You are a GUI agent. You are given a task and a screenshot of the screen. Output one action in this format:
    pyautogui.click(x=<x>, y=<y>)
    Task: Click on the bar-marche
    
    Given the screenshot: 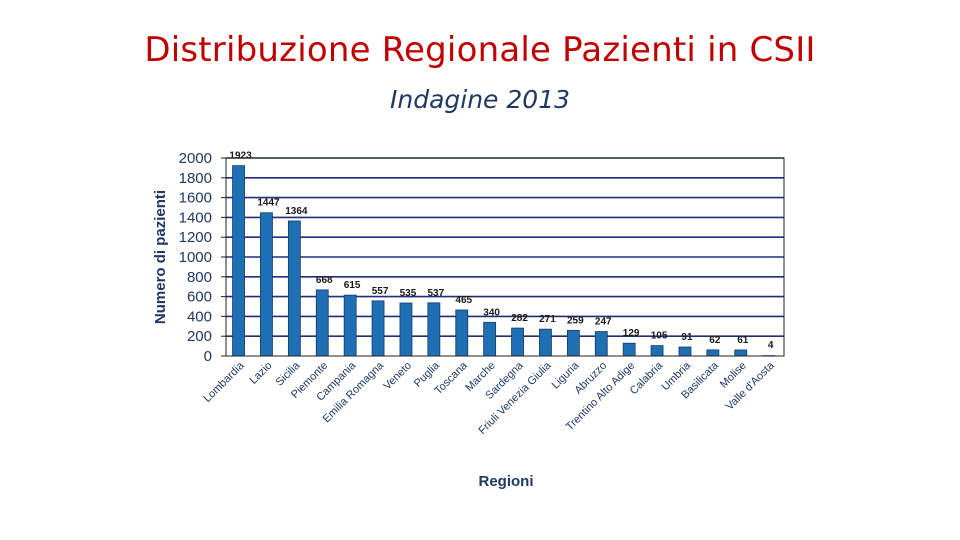 What is the action you would take?
    pyautogui.click(x=490, y=339)
    